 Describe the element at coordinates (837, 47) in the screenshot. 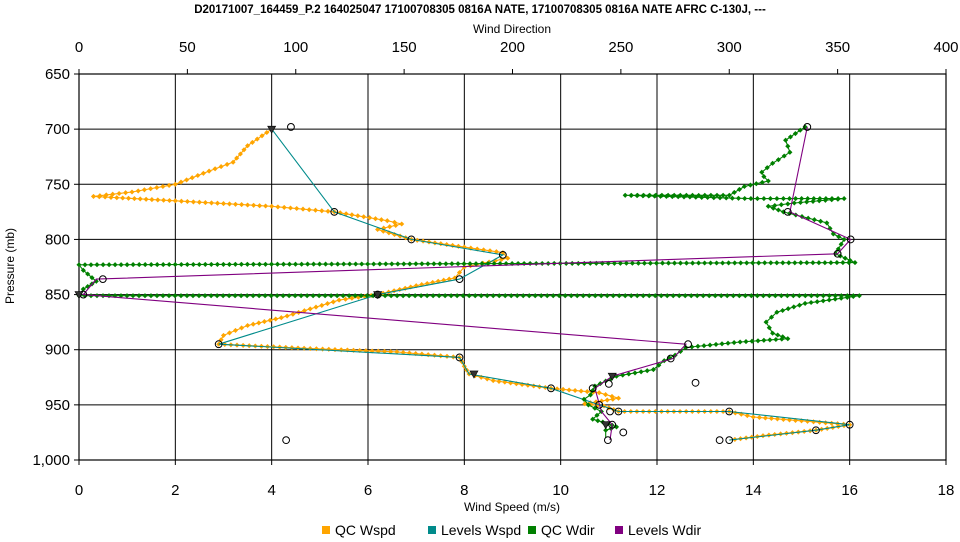

I see `top-tick-label: 350` at that location.